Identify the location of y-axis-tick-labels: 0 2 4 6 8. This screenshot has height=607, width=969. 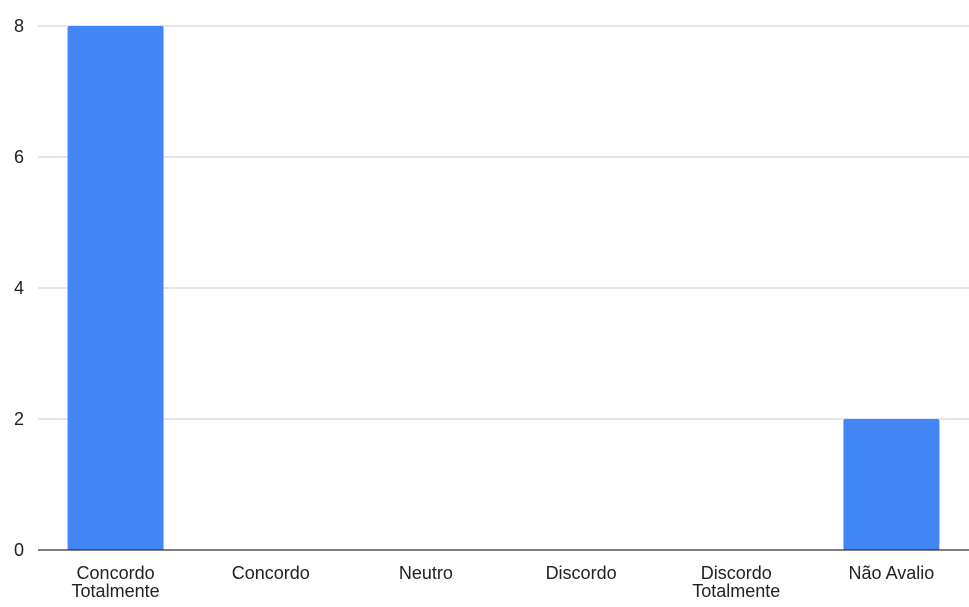
(19, 288).